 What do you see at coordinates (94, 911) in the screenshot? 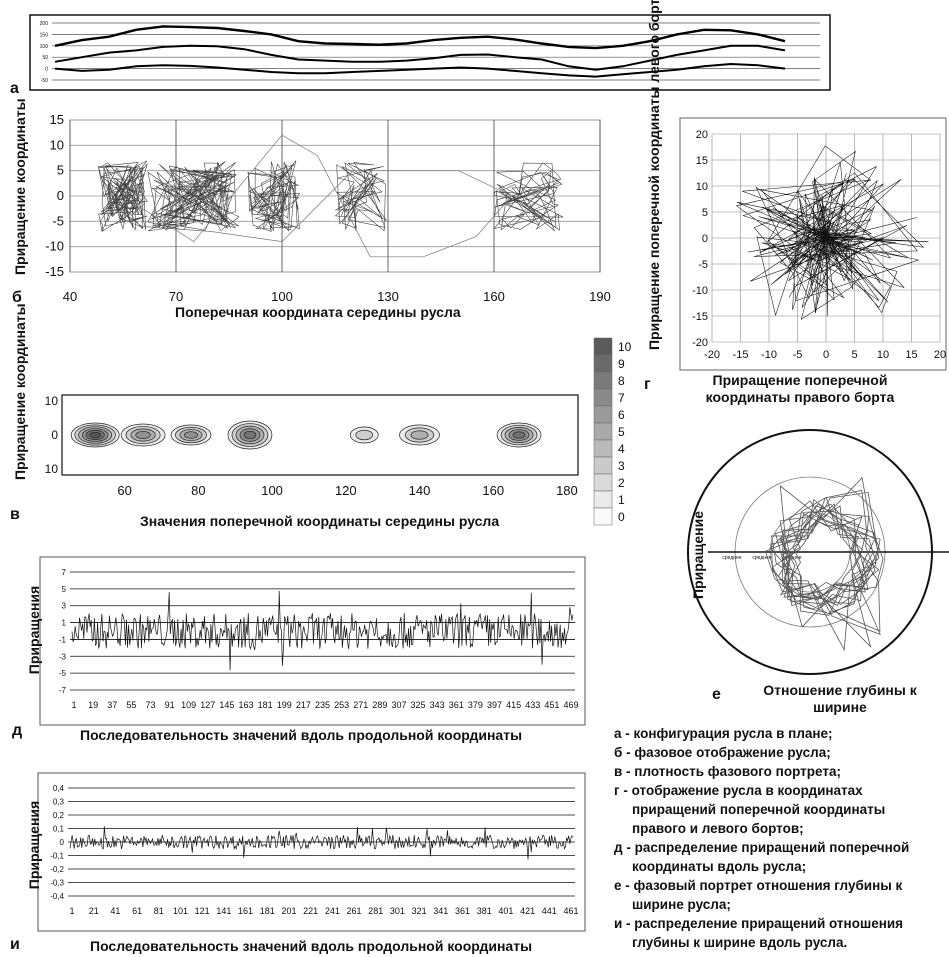
I see `x-tick-label: 21` at bounding box center [94, 911].